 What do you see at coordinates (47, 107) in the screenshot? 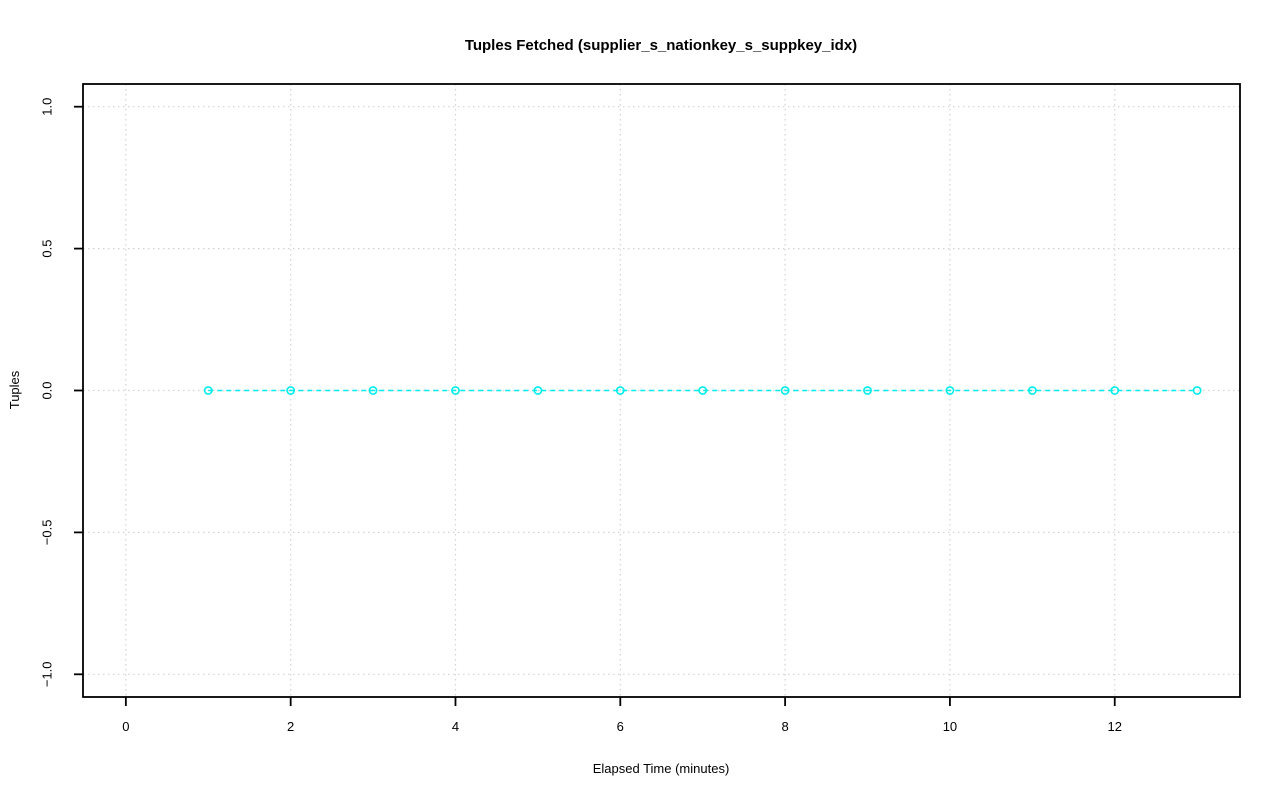
I see `y-tick-label: 1.0` at bounding box center [47, 107].